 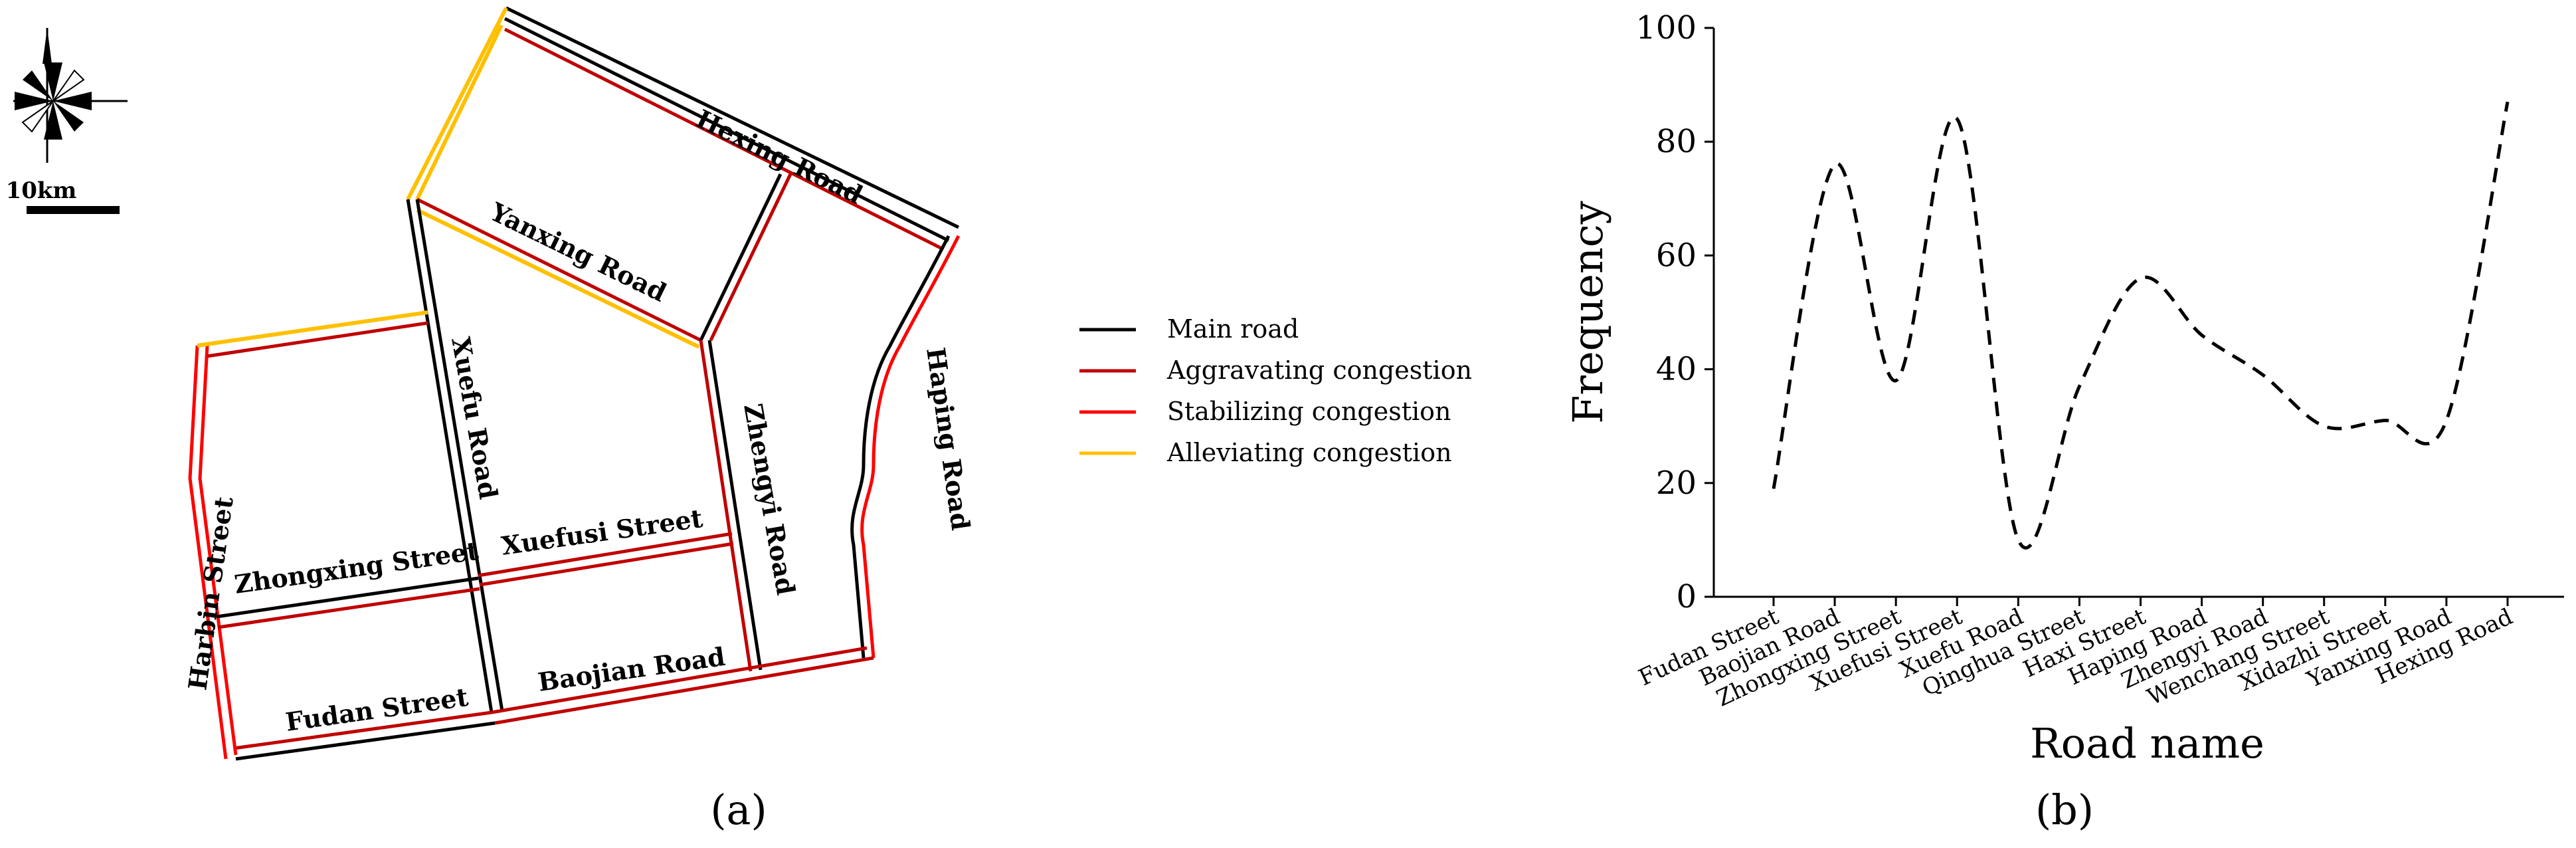 I want to click on road-hexing, so click(x=732, y=128).